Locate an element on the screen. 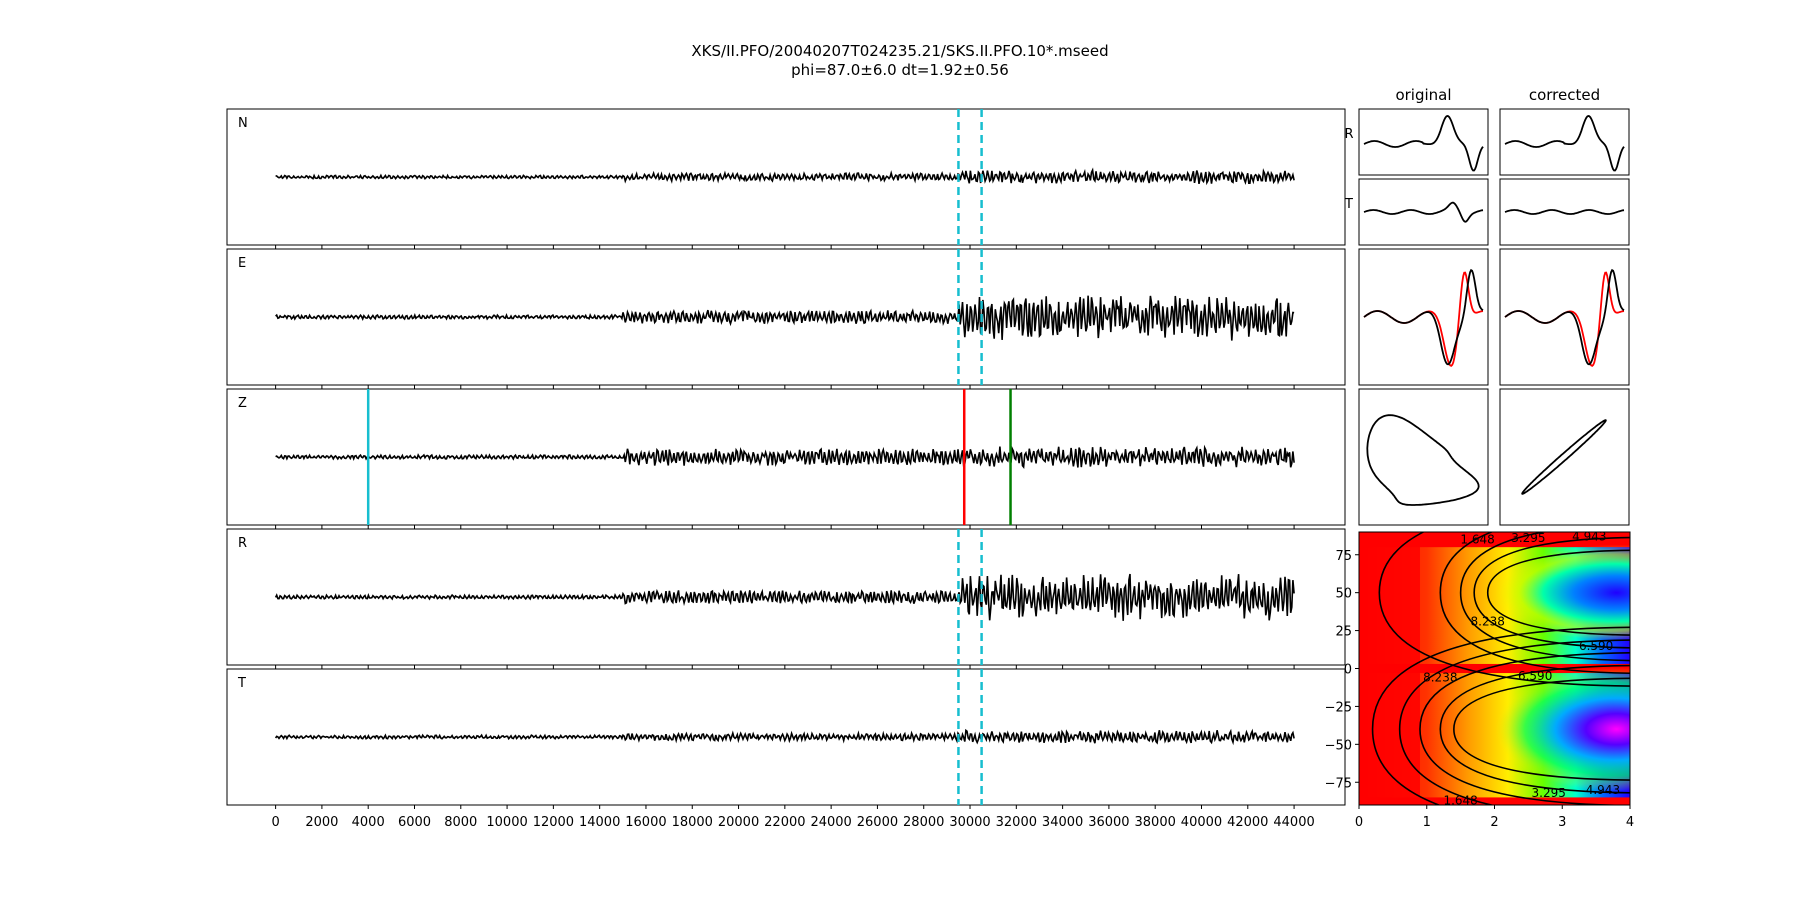 This screenshot has width=1800, height=900. column-title-corrected: corrected is located at coordinates (1564, 95).